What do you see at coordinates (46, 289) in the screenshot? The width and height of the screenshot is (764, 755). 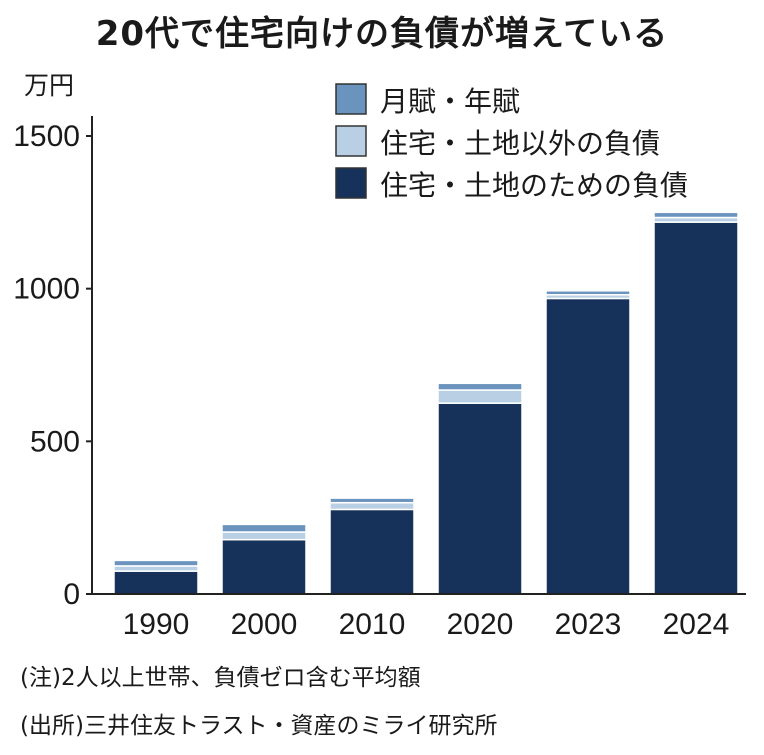 I see `y-tick-label: 1000` at bounding box center [46, 289].